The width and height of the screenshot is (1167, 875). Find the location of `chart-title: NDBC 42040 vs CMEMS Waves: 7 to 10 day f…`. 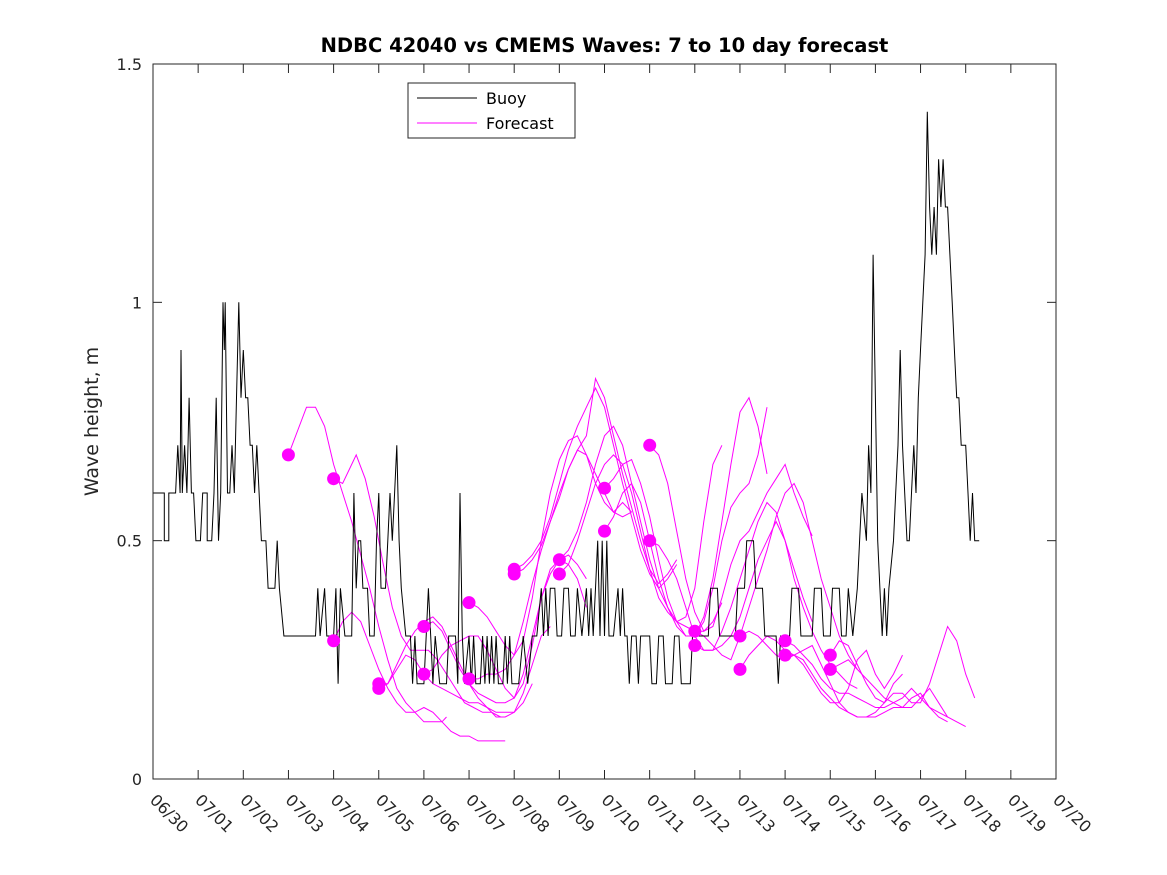

chart-title: NDBC 42040 vs CMEMS Waves: 7 to 10 day f… is located at coordinates (605, 45).